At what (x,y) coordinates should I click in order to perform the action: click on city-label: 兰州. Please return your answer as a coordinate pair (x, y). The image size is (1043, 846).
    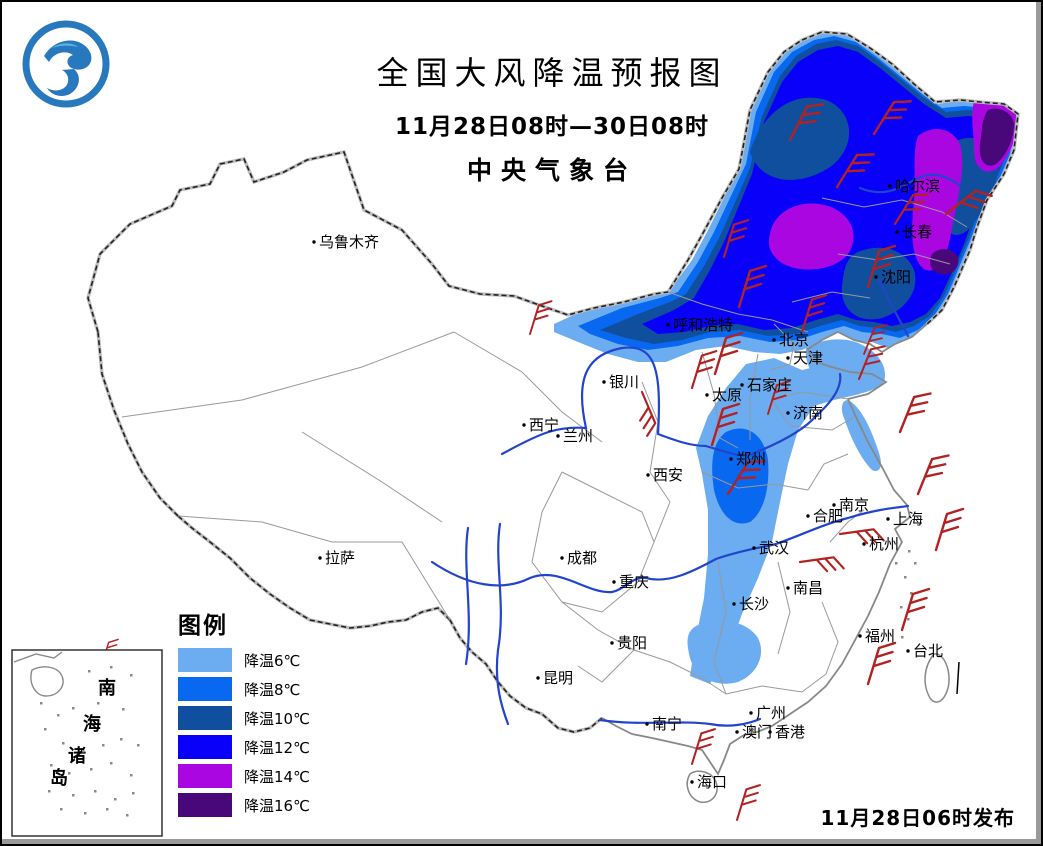
    Looking at the image, I should click on (578, 436).